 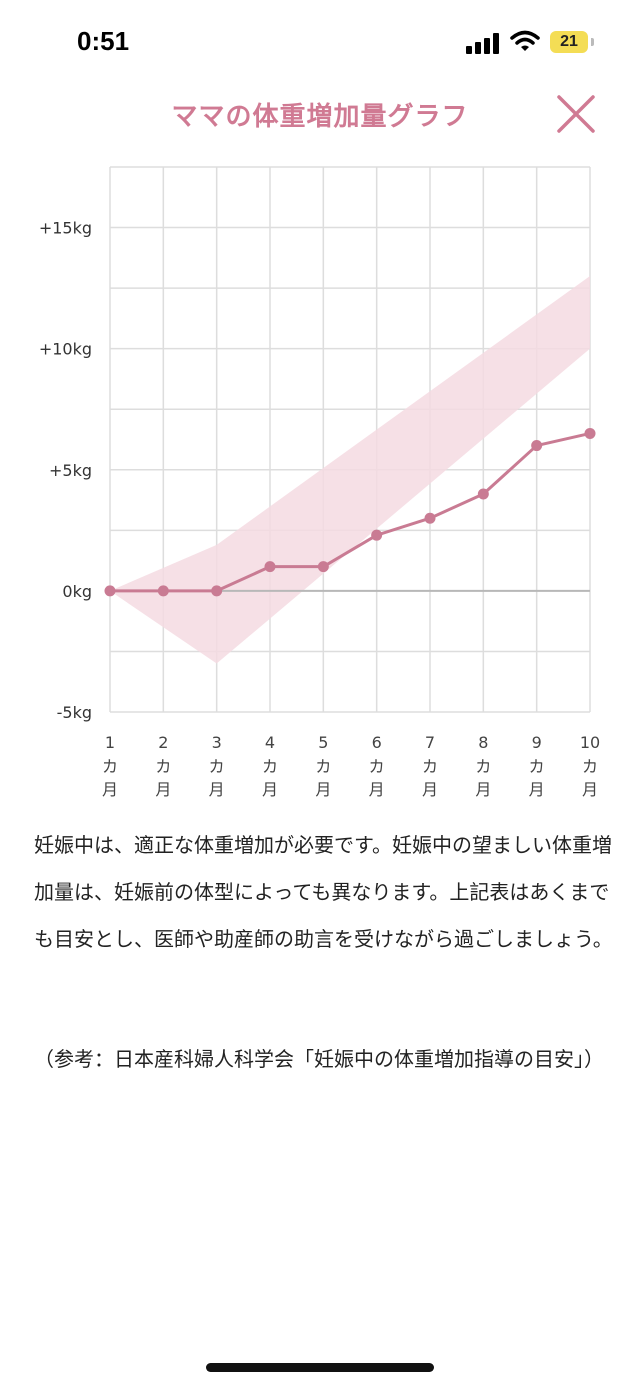 What do you see at coordinates (569, 42) in the screenshot?
I see `battery-icon: 21` at bounding box center [569, 42].